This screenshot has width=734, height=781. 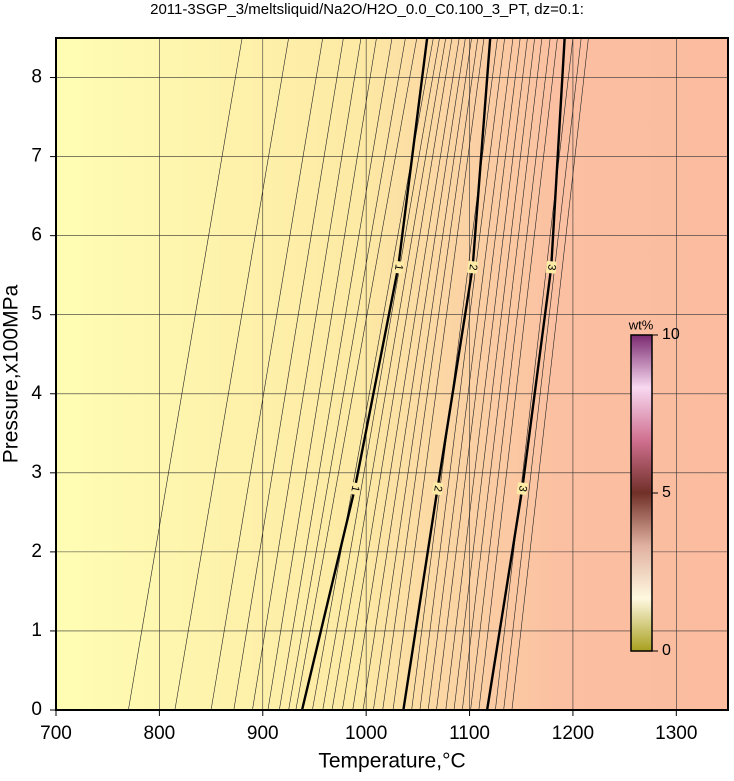 What do you see at coordinates (36, 630) in the screenshot?
I see `y-tick-label: 1` at bounding box center [36, 630].